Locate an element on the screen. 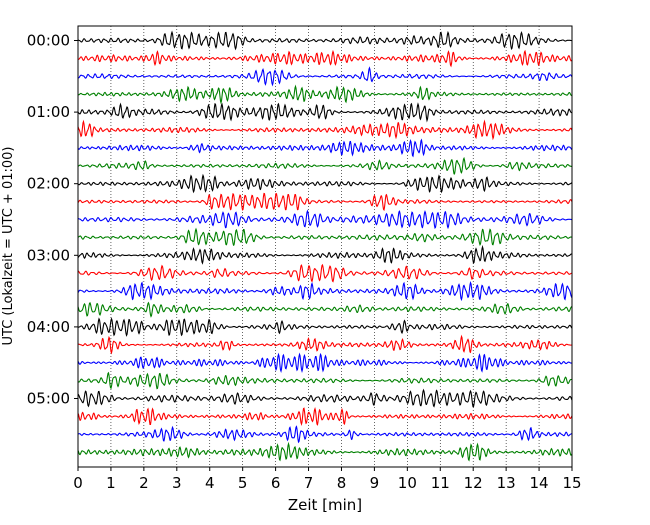  x-tick-label: 13 is located at coordinates (506, 483).